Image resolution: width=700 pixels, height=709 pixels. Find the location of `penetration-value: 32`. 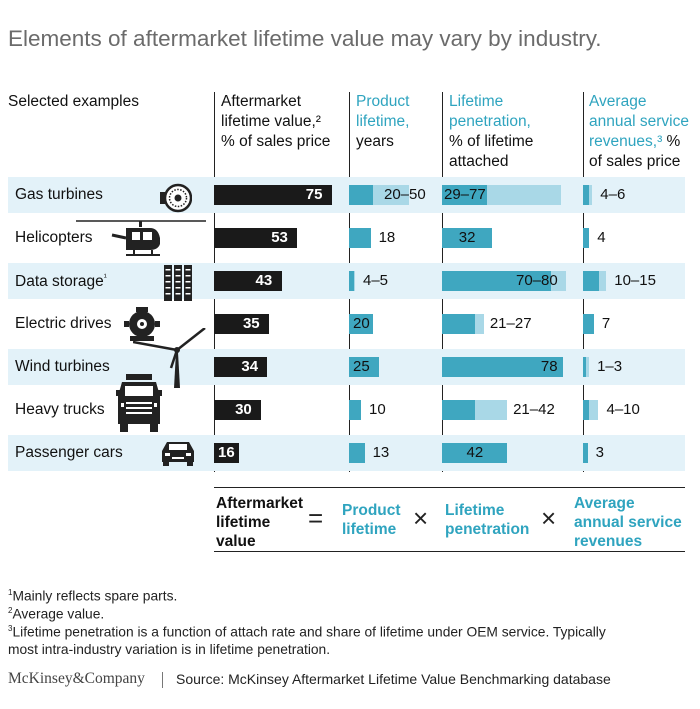

penetration-value: 32 is located at coordinates (467, 237).